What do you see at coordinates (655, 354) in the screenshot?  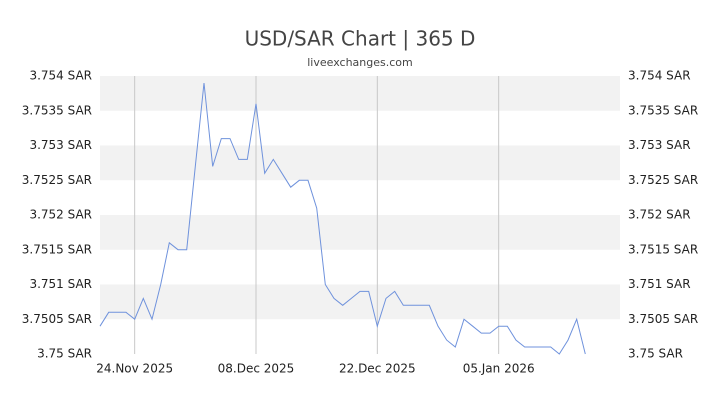 I see `y2-tick-label: 3.75 SAR` at bounding box center [655, 354].